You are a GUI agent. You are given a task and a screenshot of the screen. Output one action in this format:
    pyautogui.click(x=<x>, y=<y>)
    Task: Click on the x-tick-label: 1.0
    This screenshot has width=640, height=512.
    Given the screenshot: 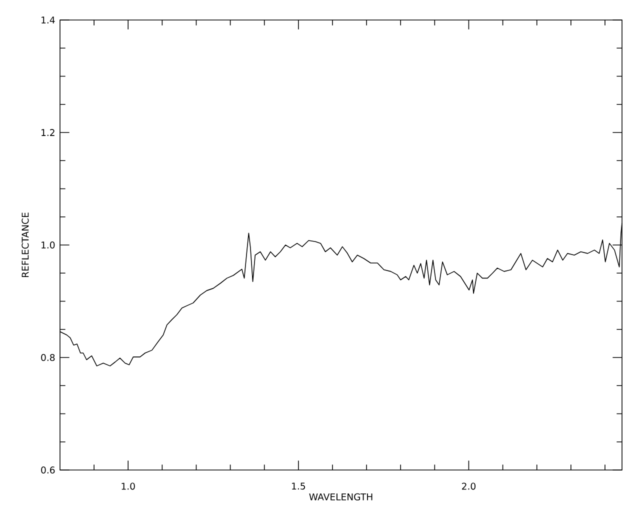 What is the action you would take?
    pyautogui.click(x=128, y=486)
    